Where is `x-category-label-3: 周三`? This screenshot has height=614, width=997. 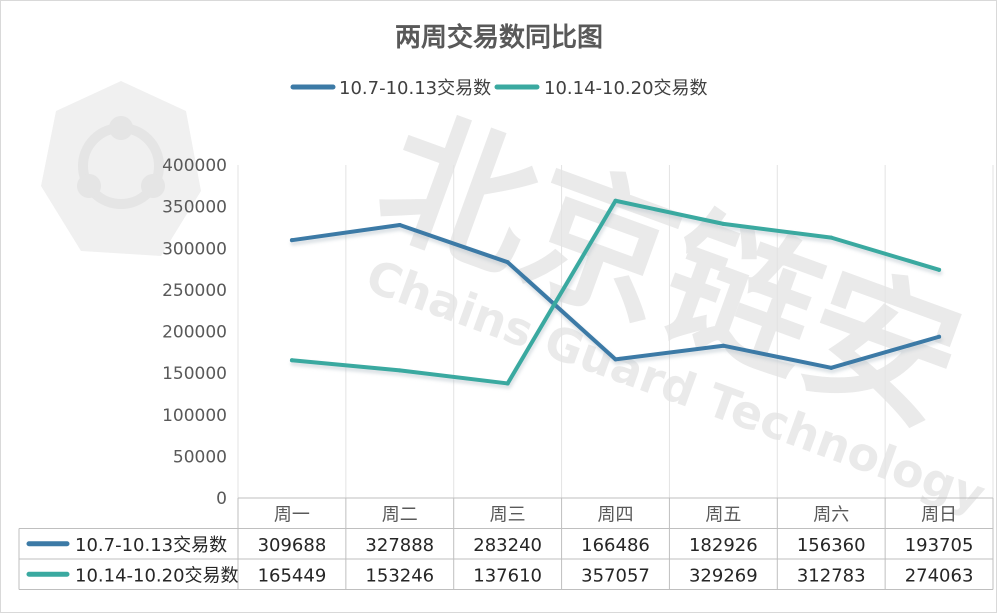 x-category-label-3: 周三 is located at coordinates (508, 514).